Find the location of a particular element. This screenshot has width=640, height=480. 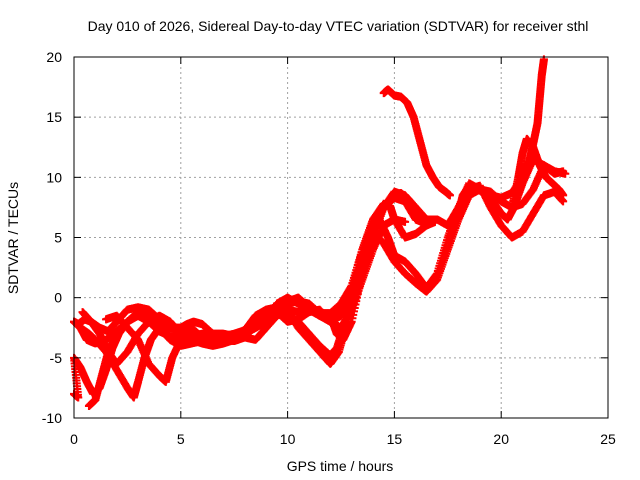

y-axis-label: SDTVAR / TECUs is located at coordinates (13, 238).